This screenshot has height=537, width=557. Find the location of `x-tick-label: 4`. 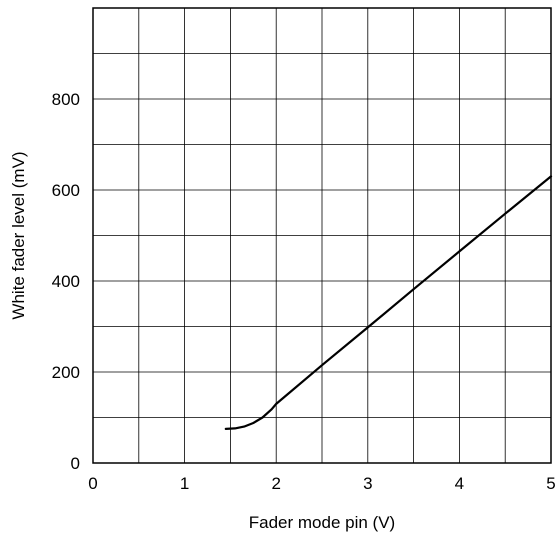

x-tick-label: 4 is located at coordinates (459, 483).